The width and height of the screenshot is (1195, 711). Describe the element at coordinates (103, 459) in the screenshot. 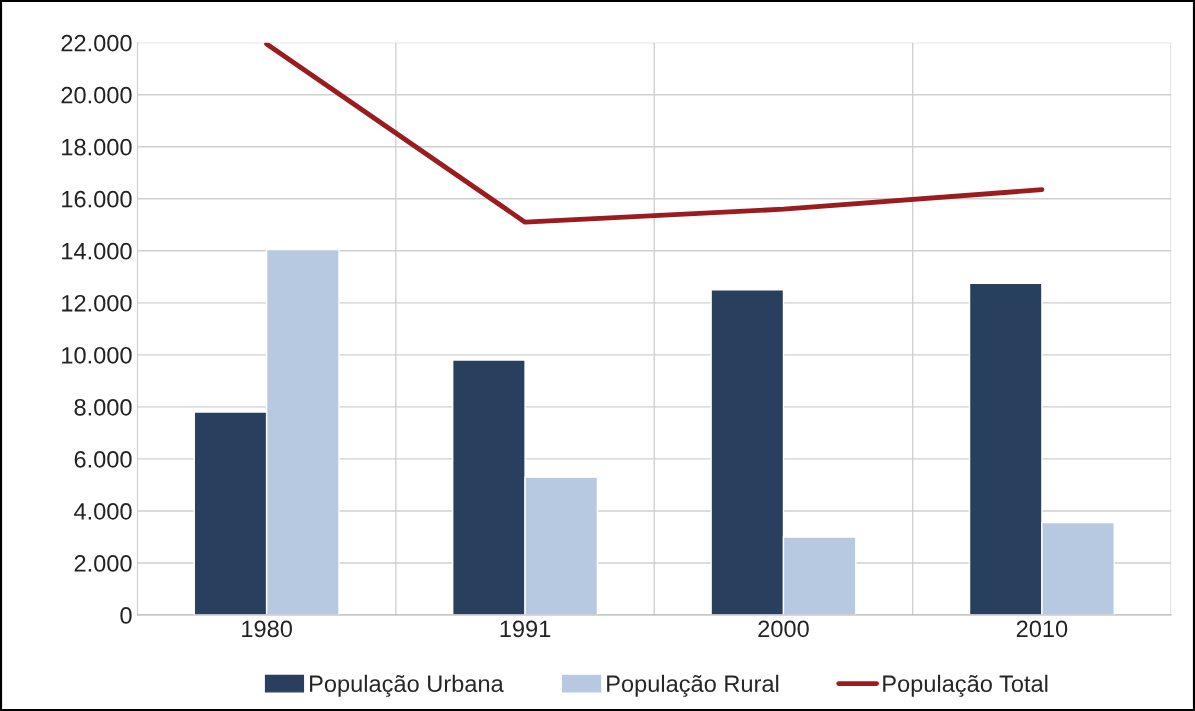

I see `y-tick-label: 6.000` at that location.